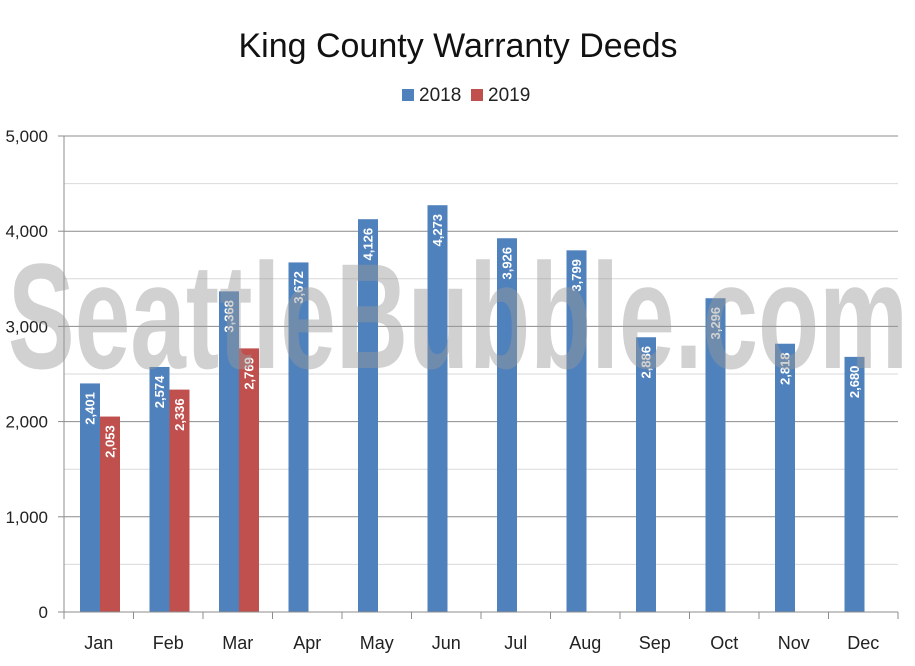 The image size is (915, 666). What do you see at coordinates (408, 95) in the screenshot?
I see `legend-swatch-2018` at bounding box center [408, 95].